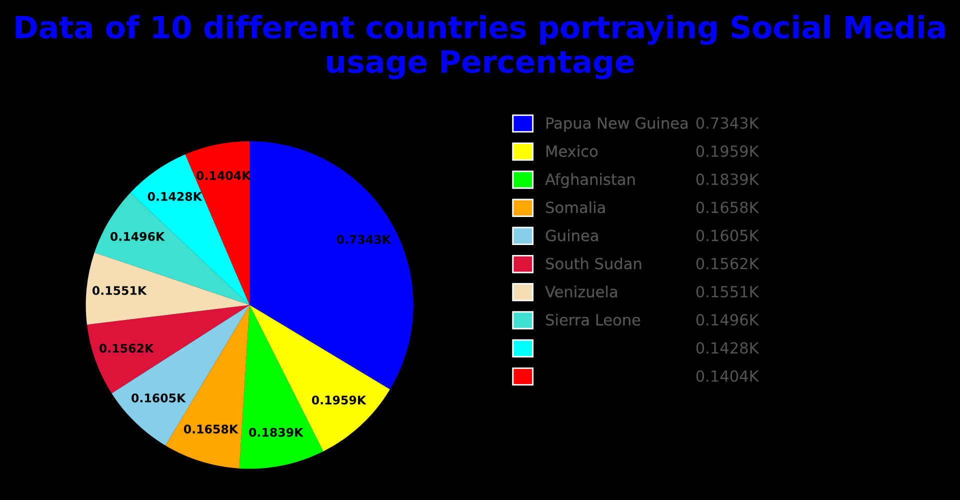  What do you see at coordinates (572, 235) in the screenshot?
I see `legend-label: Guinea` at bounding box center [572, 235].